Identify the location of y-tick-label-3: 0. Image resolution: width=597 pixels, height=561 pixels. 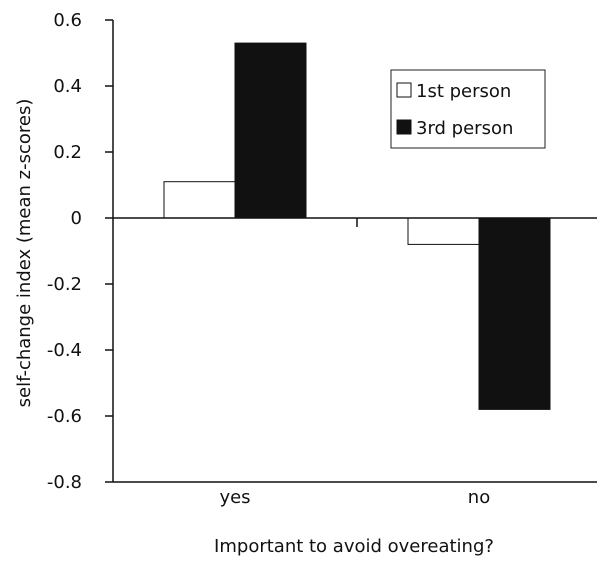
(76, 218).